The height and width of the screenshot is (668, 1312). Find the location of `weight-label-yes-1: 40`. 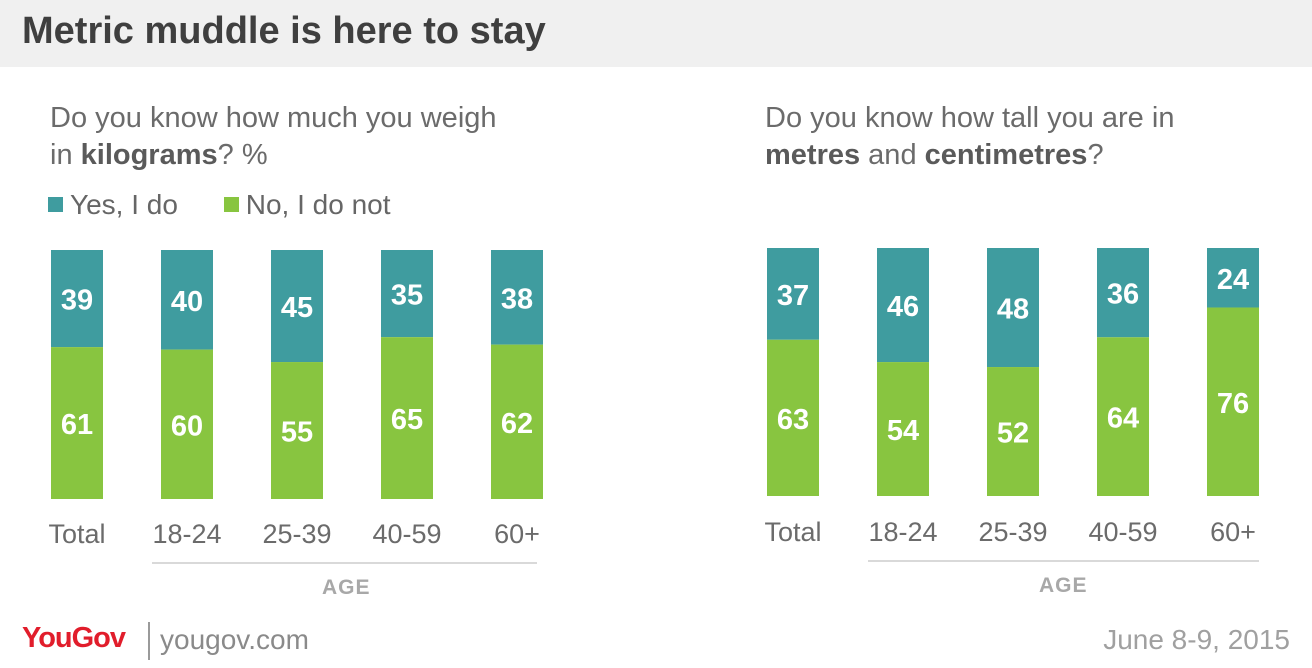

weight-label-yes-1: 40 is located at coordinates (187, 302).